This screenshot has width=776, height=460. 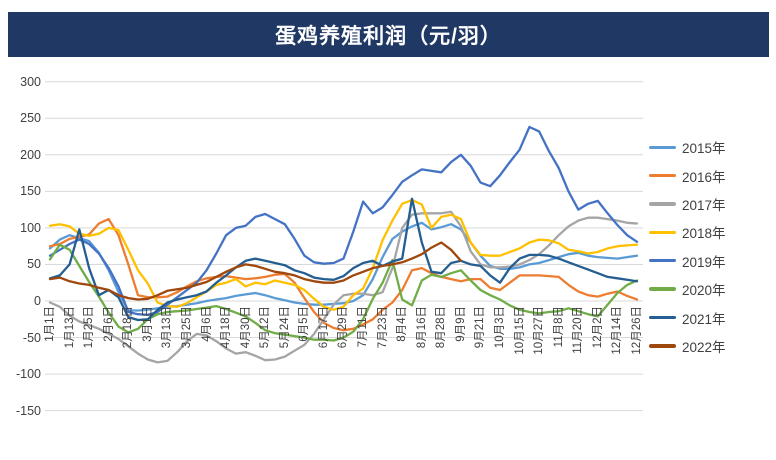 I want to click on legend-item-2019年: 2019年, so click(x=687, y=261).